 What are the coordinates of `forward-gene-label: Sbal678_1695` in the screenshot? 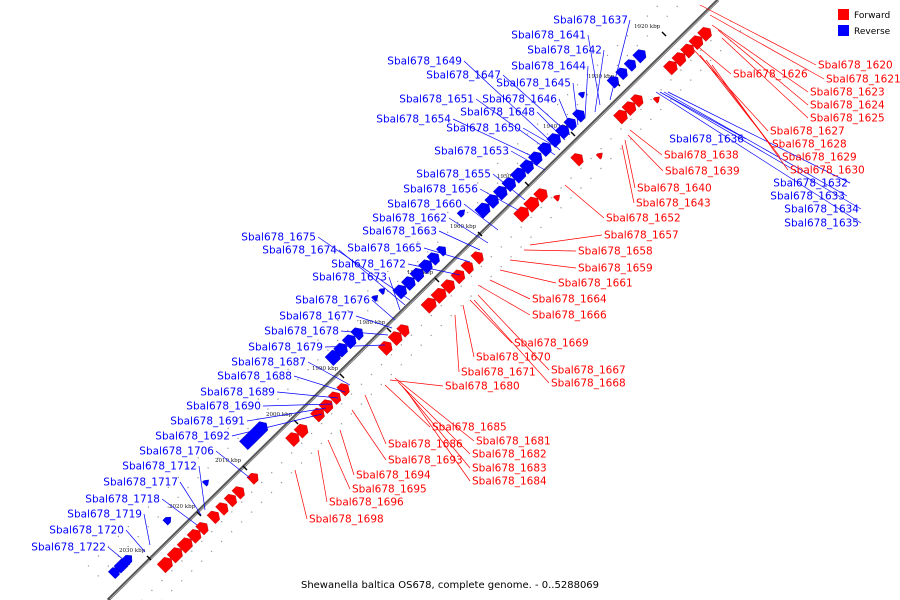 It's located at (389, 490).